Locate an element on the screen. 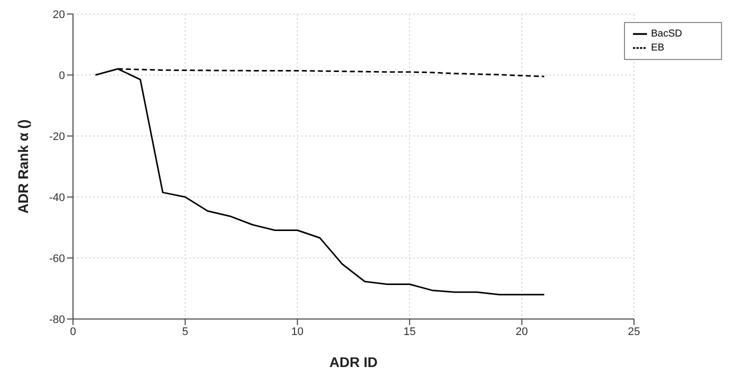 Image resolution: width=750 pixels, height=385 pixels. y-tick-label: -20 is located at coordinates (57, 136).